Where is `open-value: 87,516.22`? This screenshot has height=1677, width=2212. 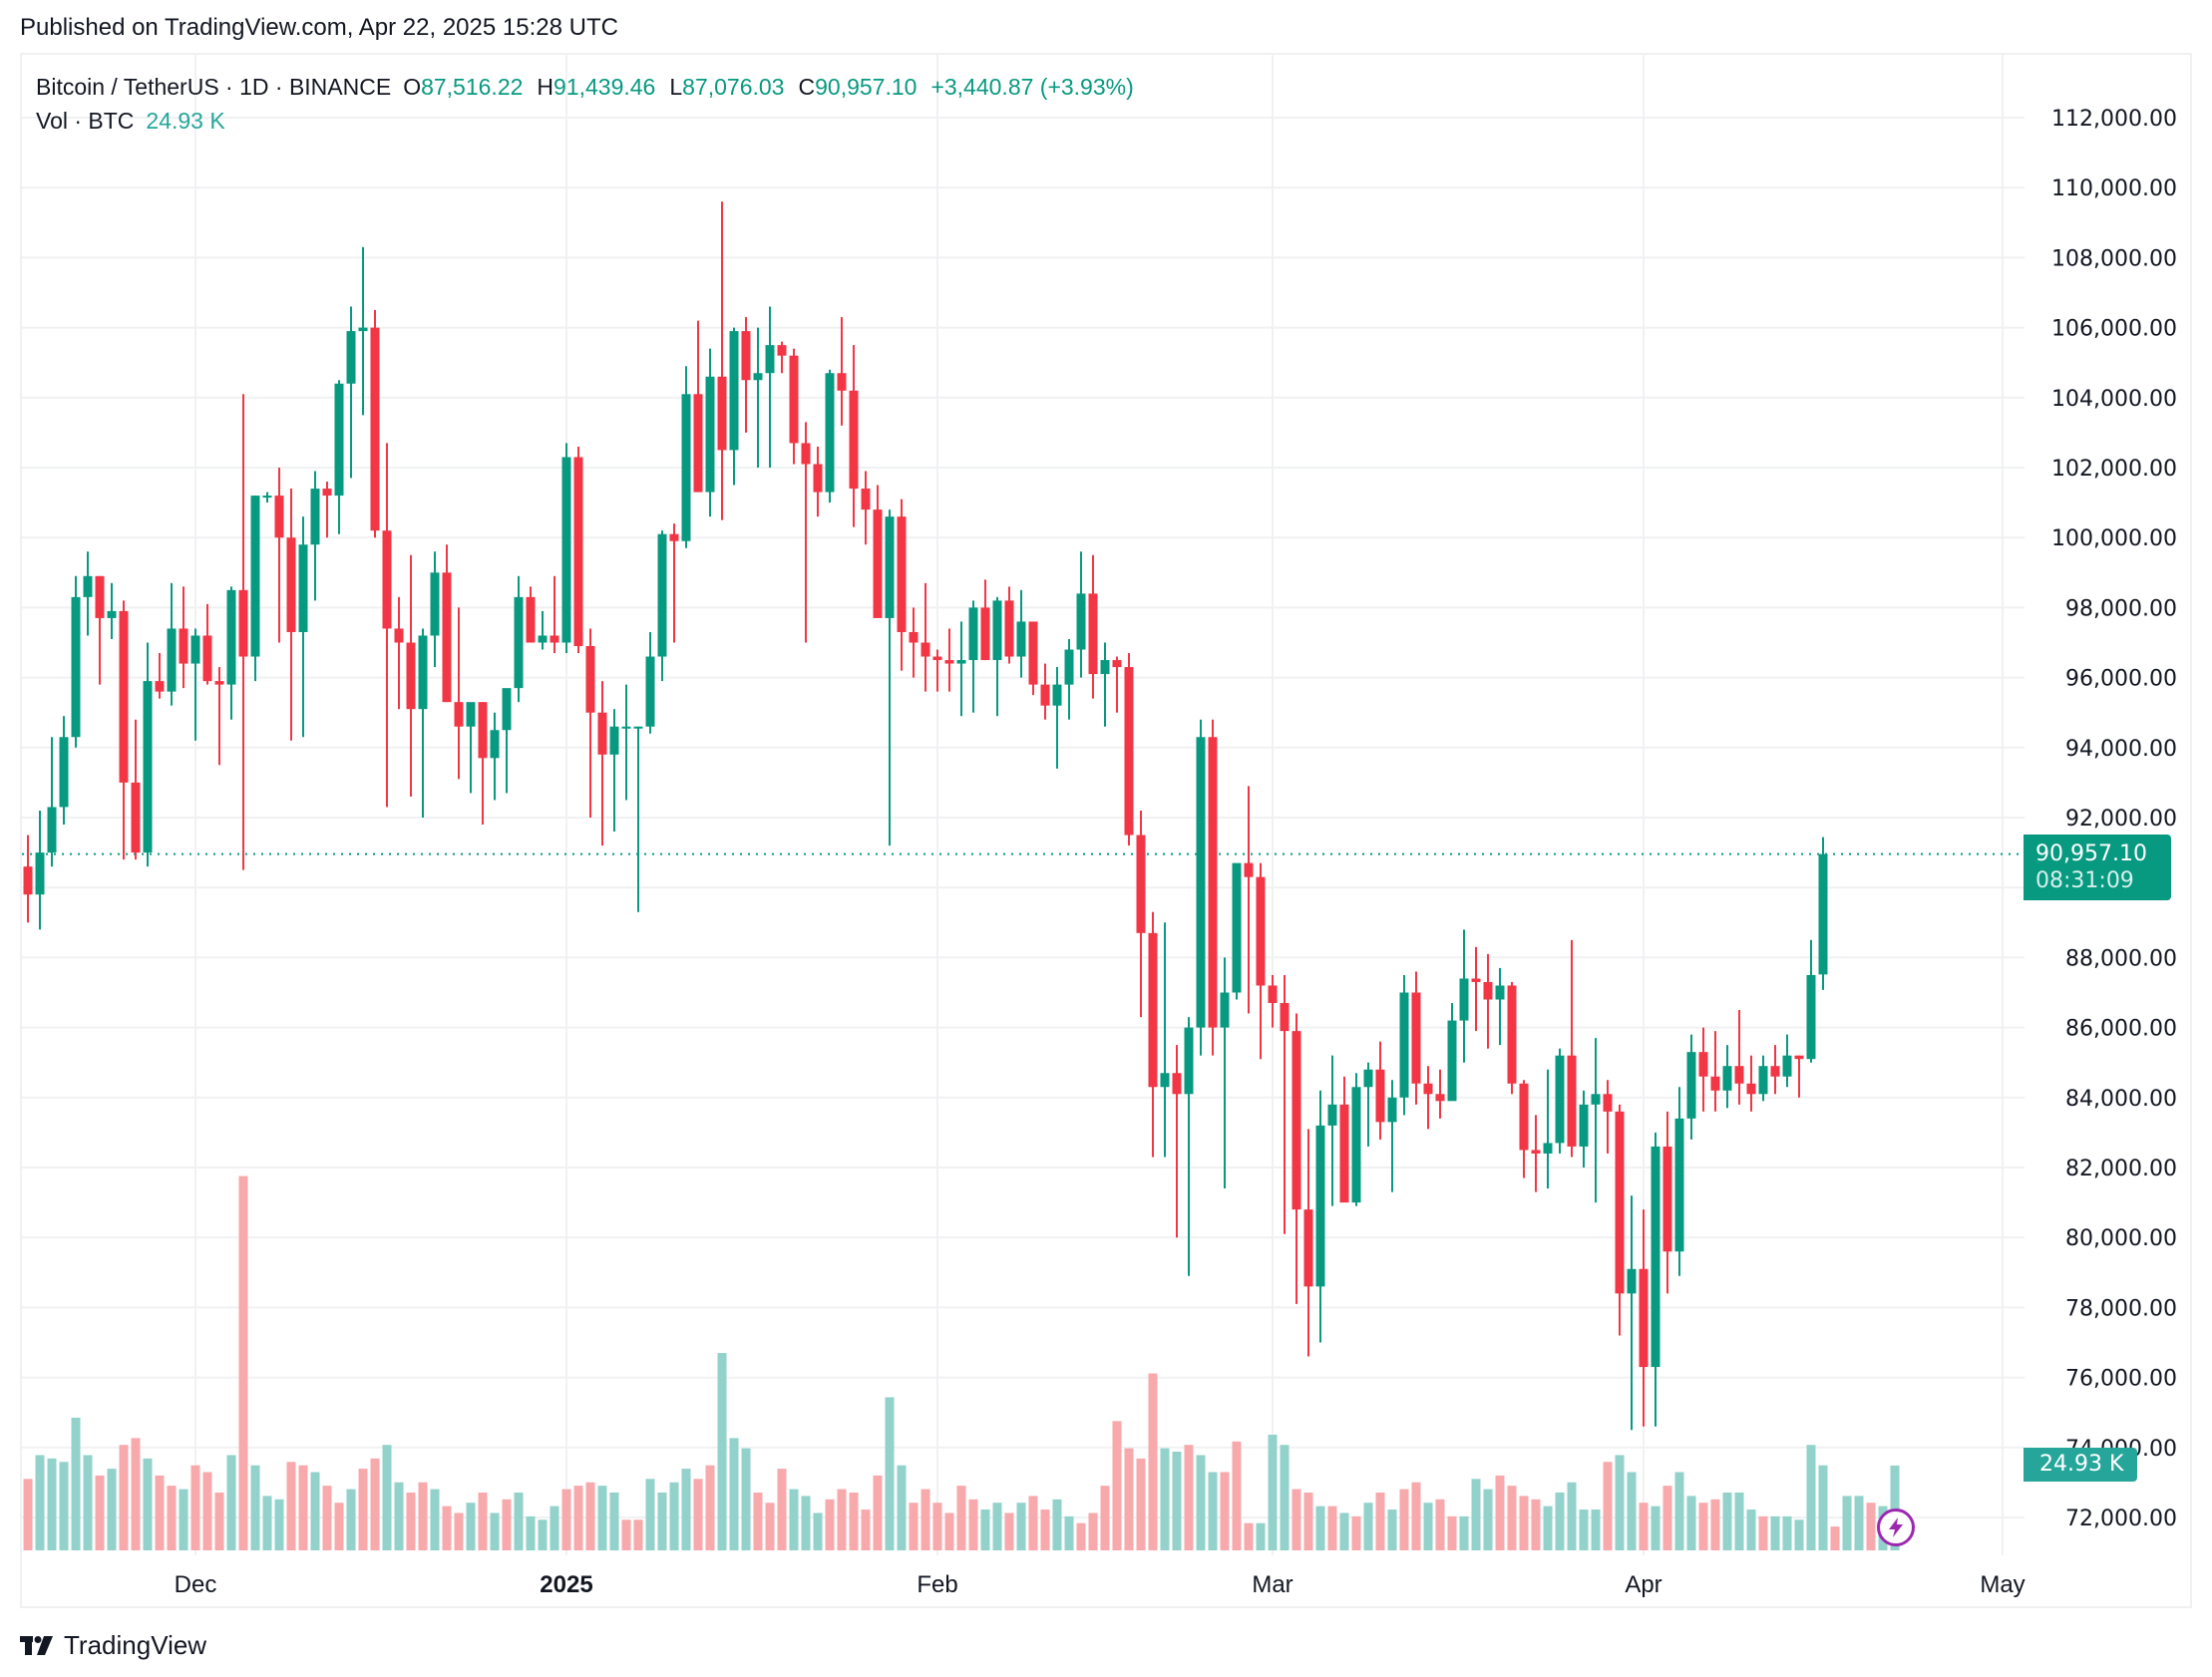 open-value: 87,516.22 is located at coordinates (472, 87).